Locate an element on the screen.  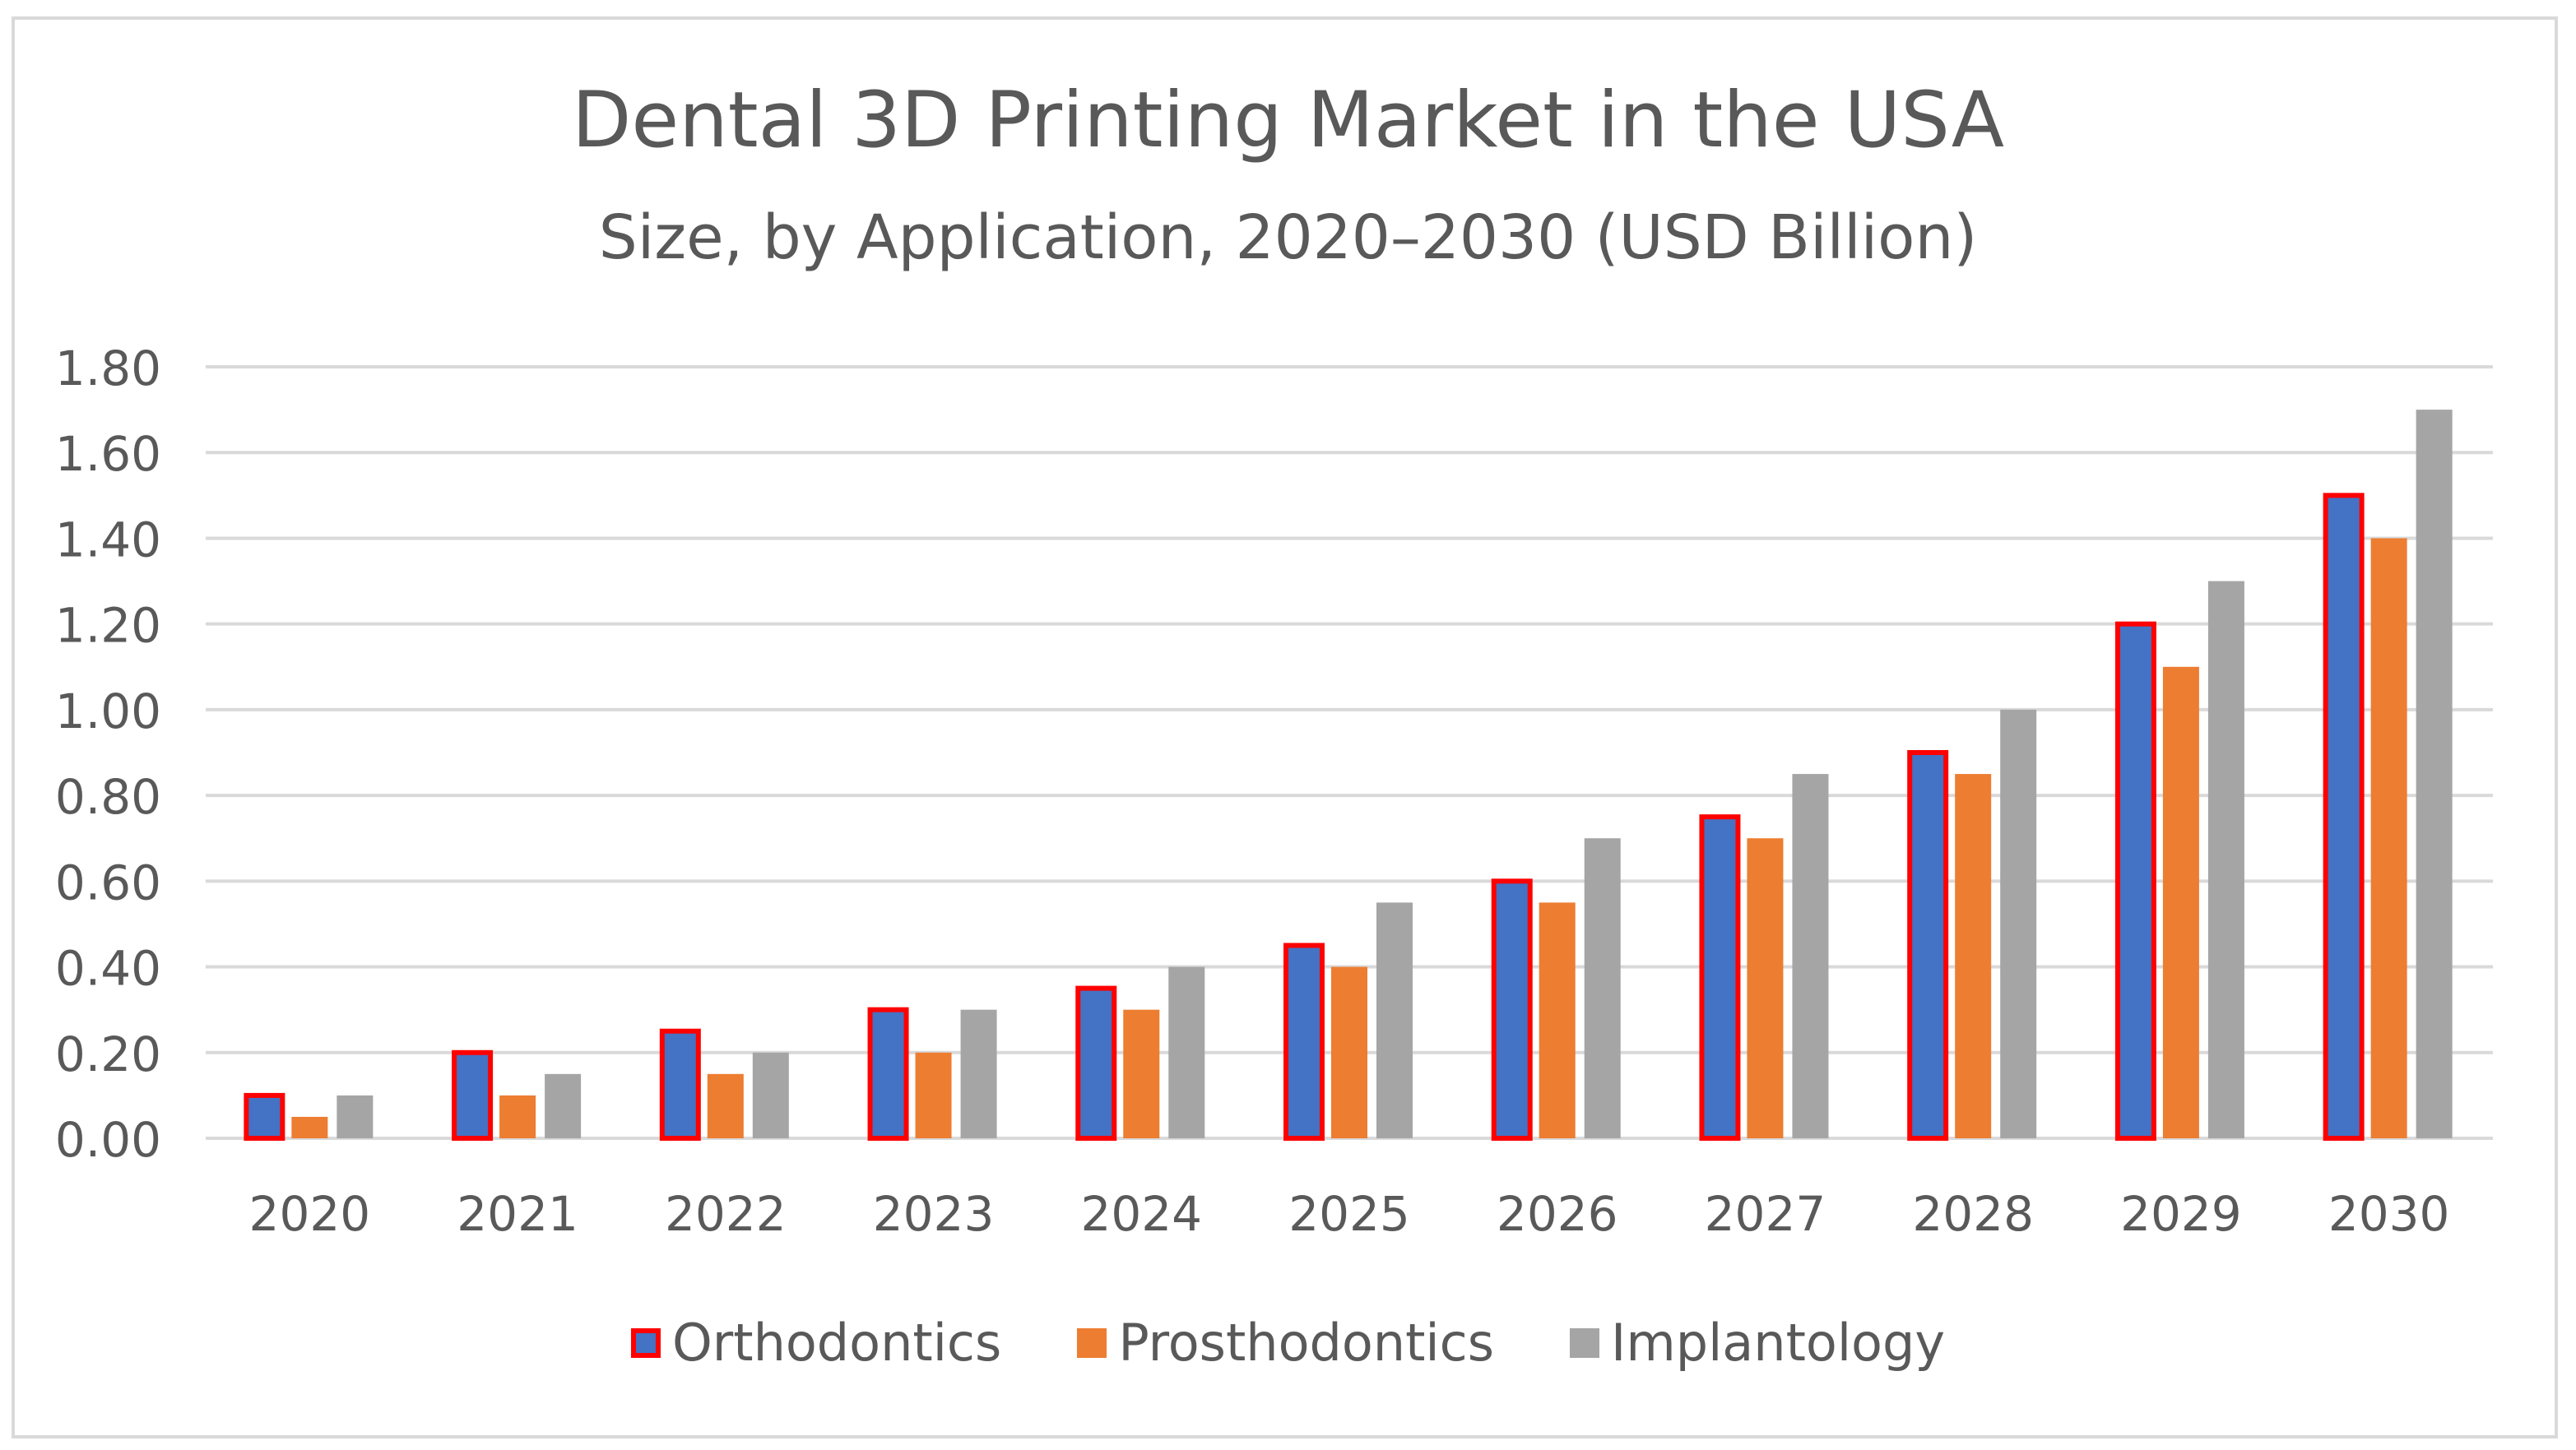
bar-implantology-2023 is located at coordinates (979, 1073).